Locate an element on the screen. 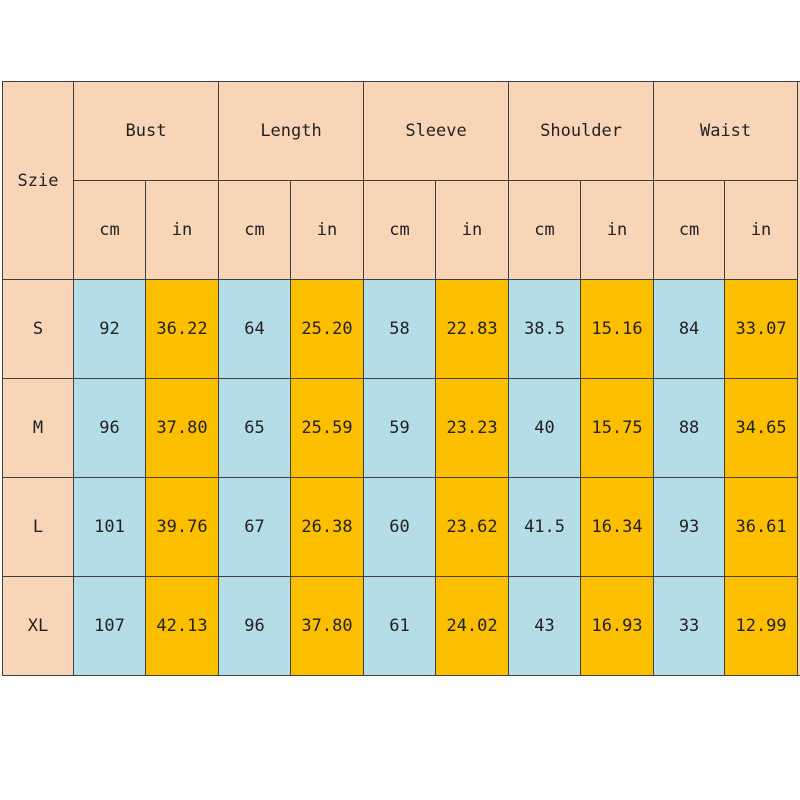 The width and height of the screenshot is (800, 800). length-cm-cell: 67 is located at coordinates (255, 527).